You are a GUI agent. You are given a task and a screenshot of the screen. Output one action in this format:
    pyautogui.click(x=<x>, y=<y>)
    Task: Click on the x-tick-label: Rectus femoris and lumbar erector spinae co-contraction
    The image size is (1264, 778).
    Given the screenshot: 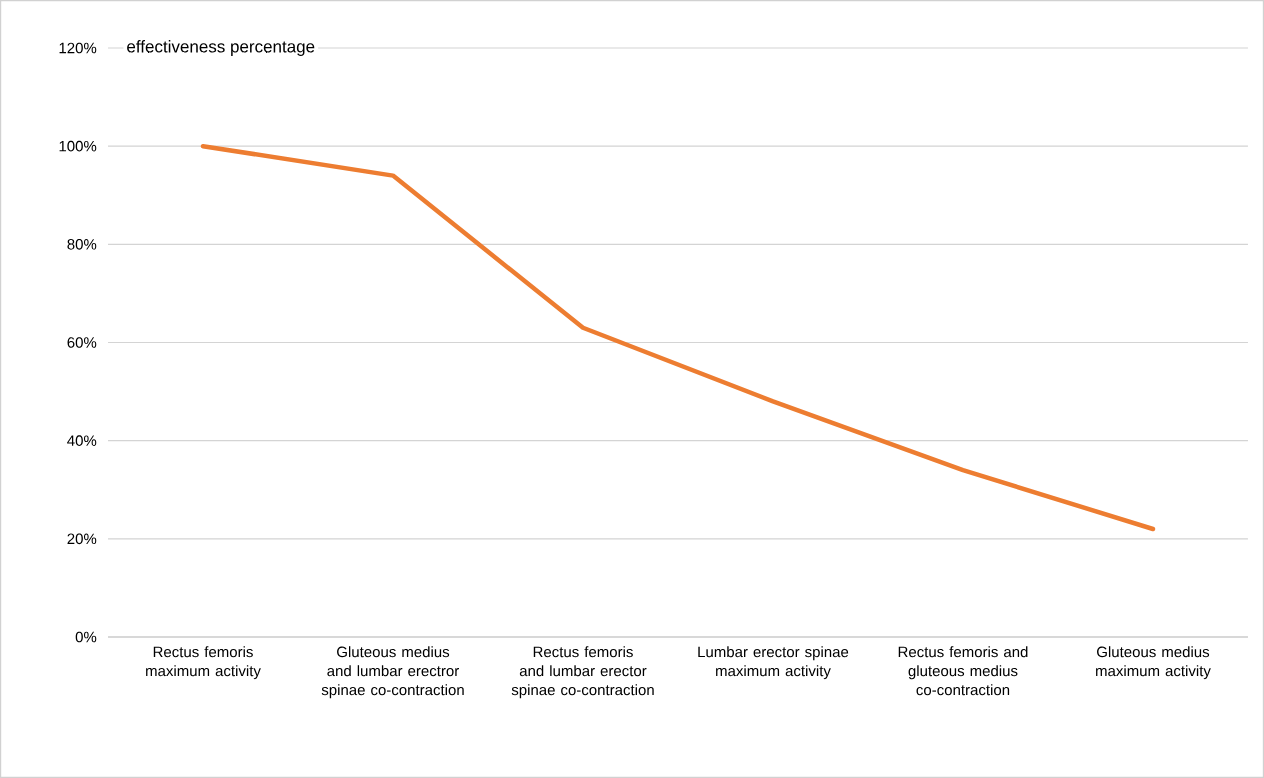 What is the action you would take?
    pyautogui.click(x=582, y=672)
    